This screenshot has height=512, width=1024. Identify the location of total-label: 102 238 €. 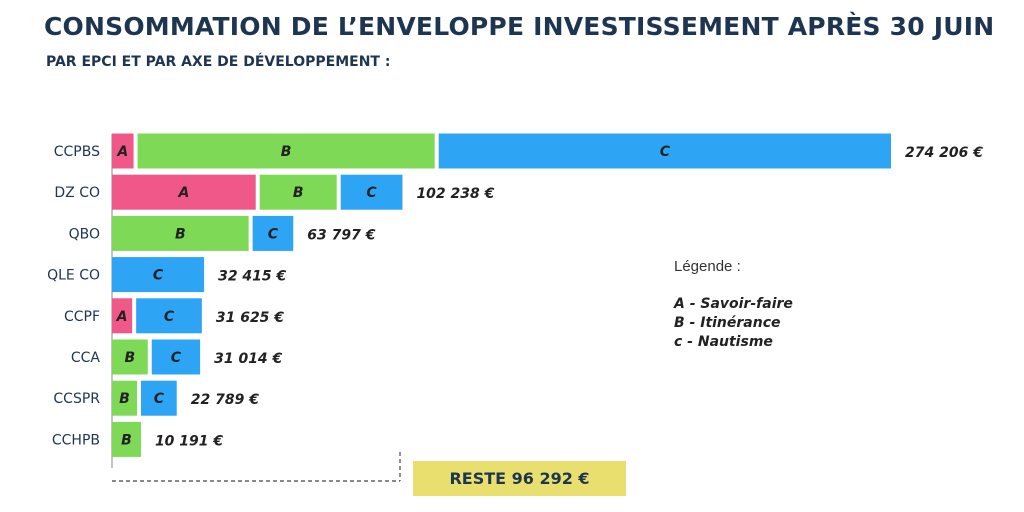
(455, 194).